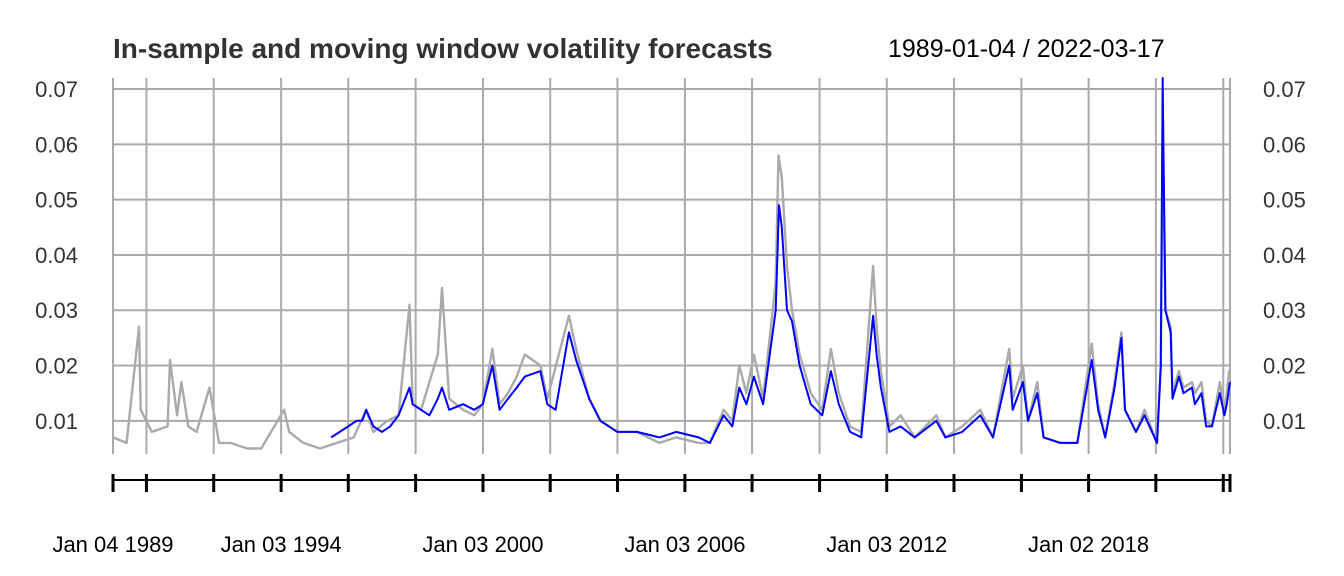 This screenshot has width=1344, height=576. What do you see at coordinates (112, 544) in the screenshot?
I see `x-tick-label: Jan 04 1989` at bounding box center [112, 544].